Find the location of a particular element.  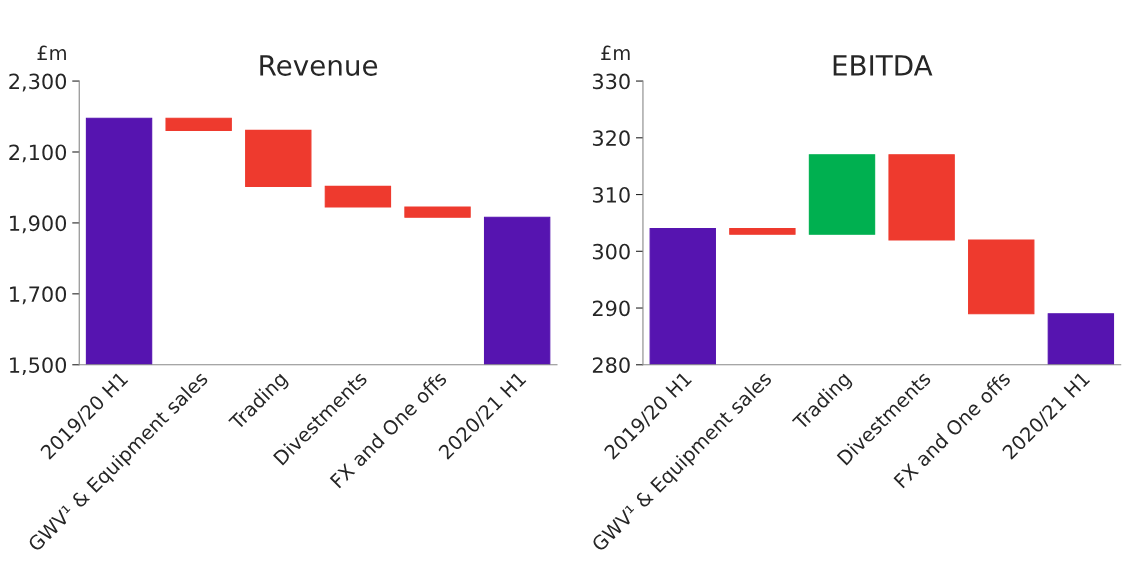

y-tick-label: 1,500 is located at coordinates (38, 366).